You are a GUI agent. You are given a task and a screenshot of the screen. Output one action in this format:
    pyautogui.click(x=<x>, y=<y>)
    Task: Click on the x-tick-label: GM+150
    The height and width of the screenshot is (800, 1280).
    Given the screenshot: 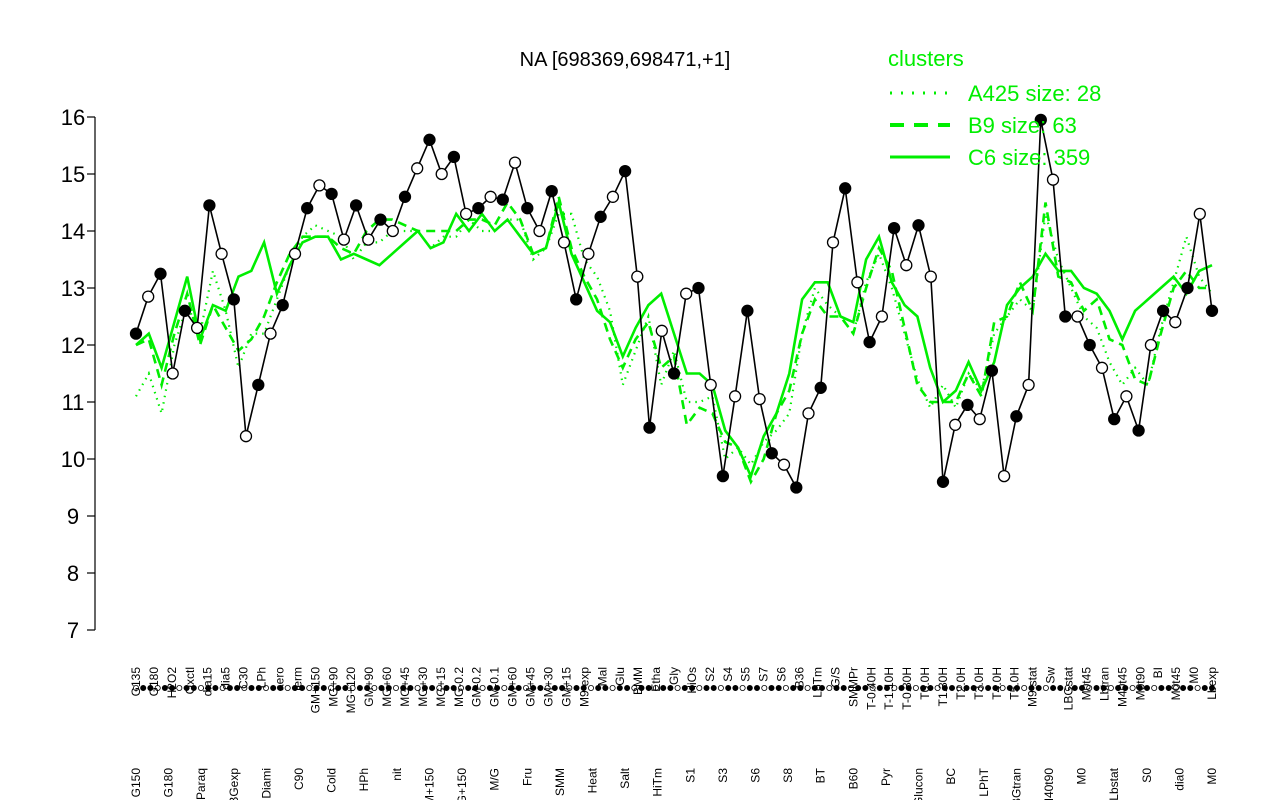 What is the action you would take?
    pyautogui.click(x=430, y=784)
    